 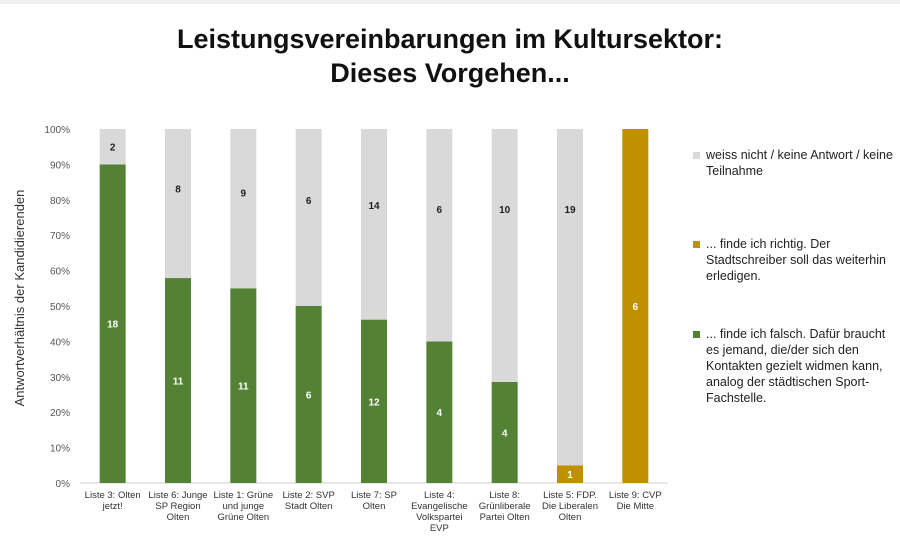 I want to click on x-tick-label: Liste 8: Grünliberale Partei Olten, so click(x=505, y=506).